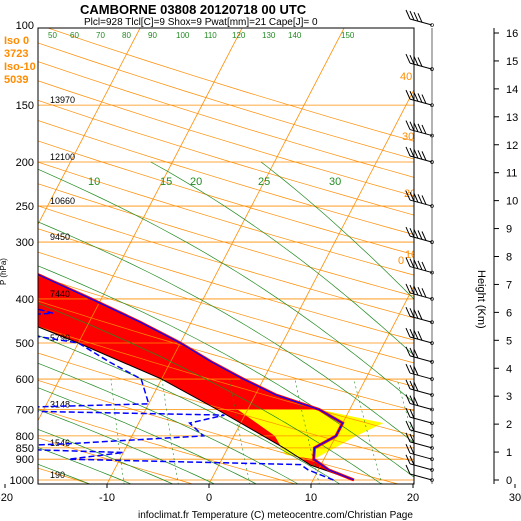  Describe the element at coordinates (60, 294) in the screenshot. I see `geopotential-label: 7440` at that location.